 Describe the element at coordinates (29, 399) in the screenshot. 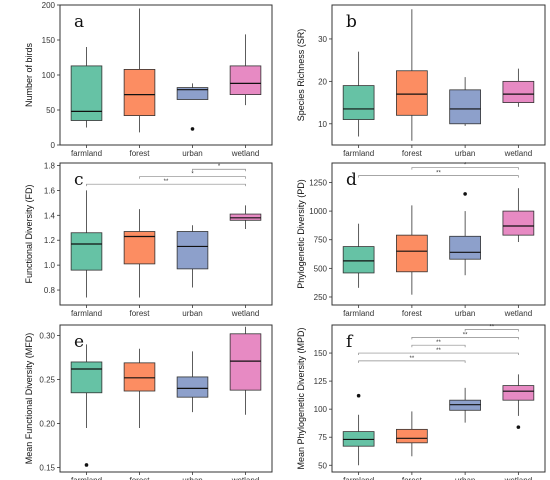

I see `y-axis-title: Mean Functional Diversity (MFD)` at that location.